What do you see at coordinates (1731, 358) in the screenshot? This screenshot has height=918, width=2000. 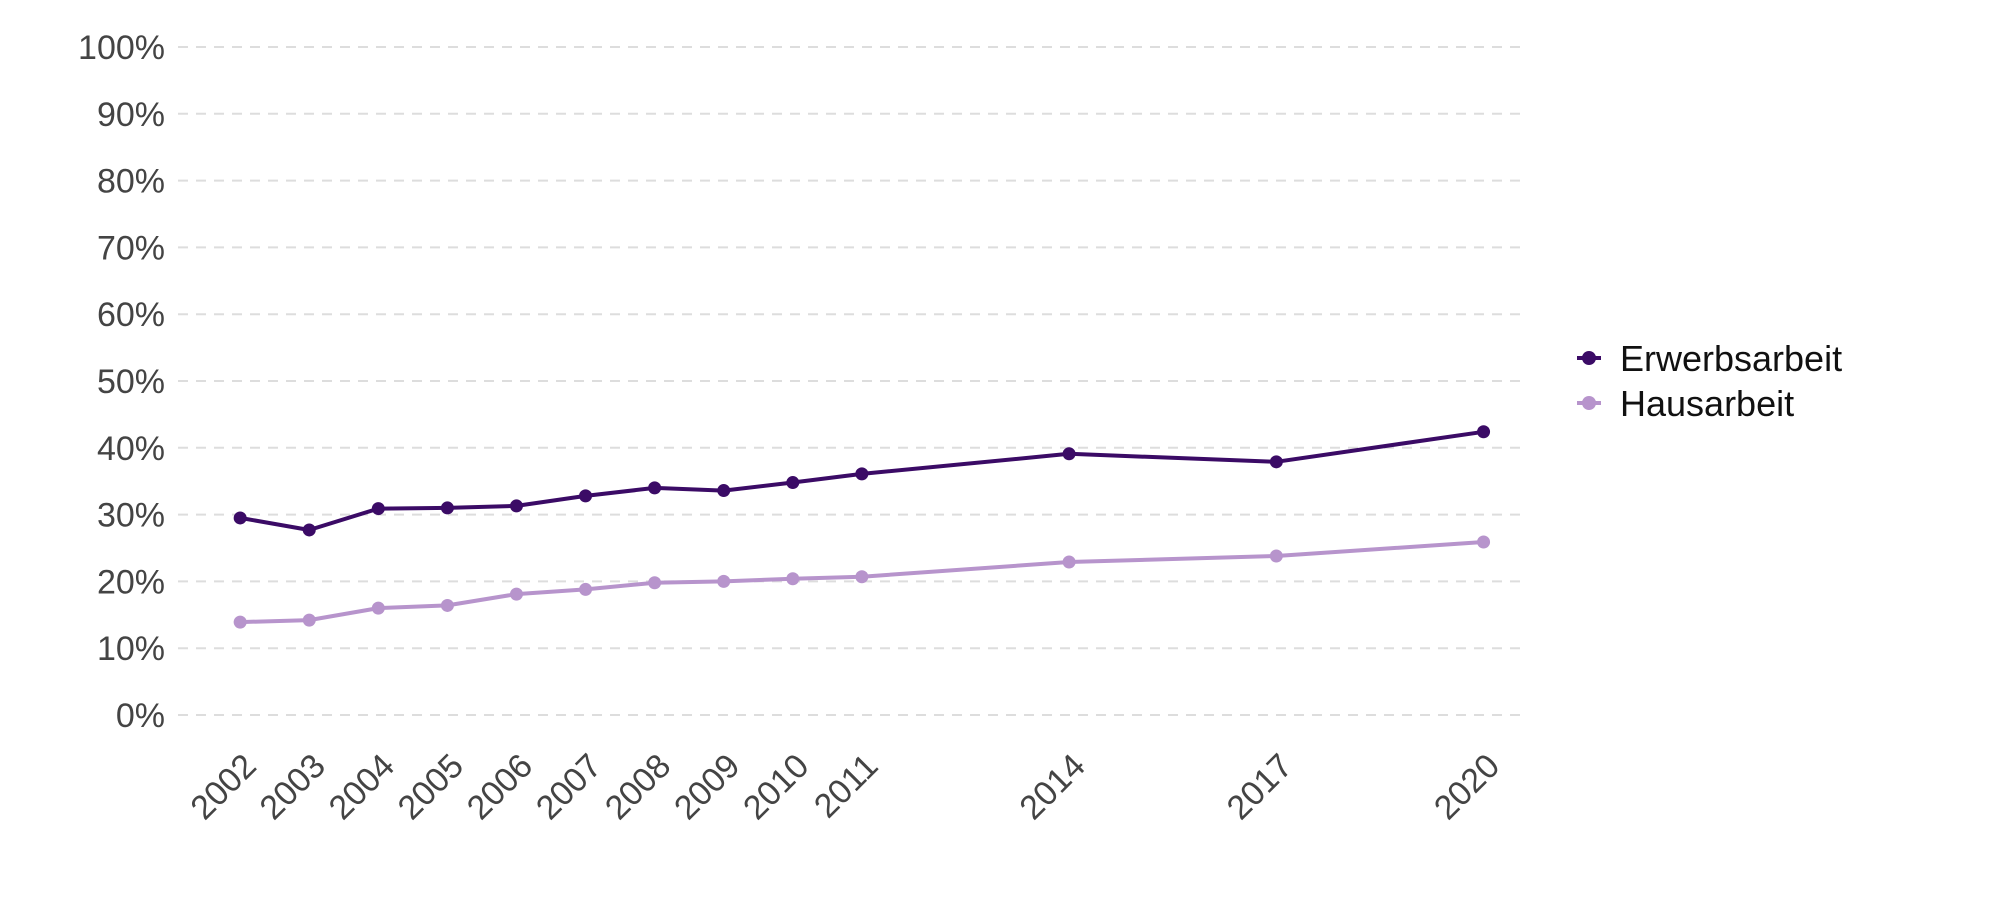 I see `legend-label: Erwerbsarbeit` at bounding box center [1731, 358].